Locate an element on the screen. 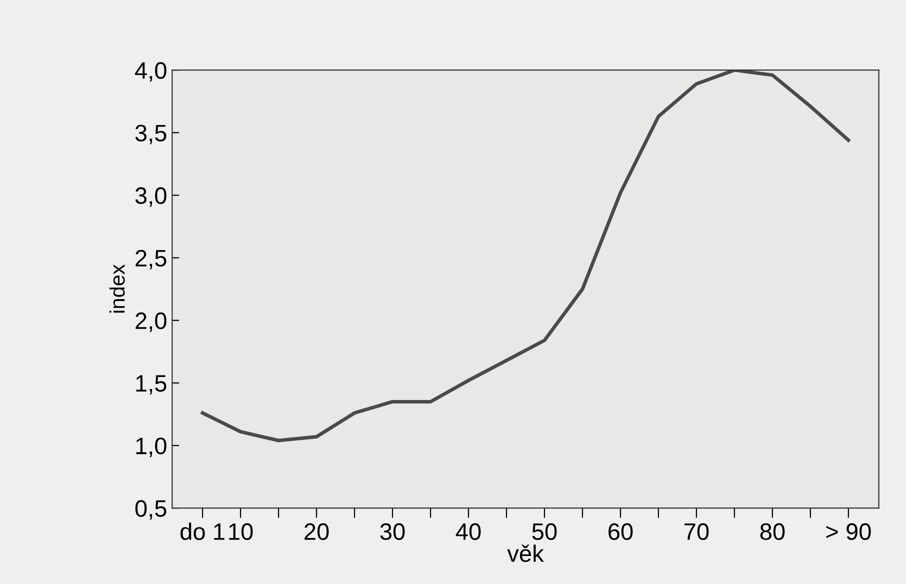 The width and height of the screenshot is (906, 584). x-tick-label: 10 is located at coordinates (241, 531).